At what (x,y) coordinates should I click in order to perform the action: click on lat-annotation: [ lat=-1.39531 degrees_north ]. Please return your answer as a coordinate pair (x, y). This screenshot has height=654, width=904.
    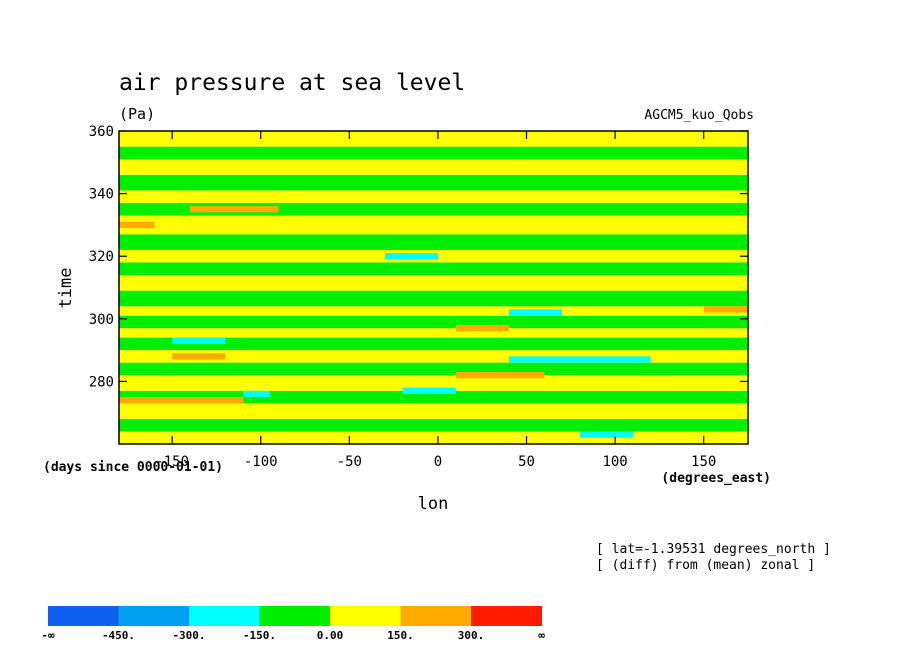
    Looking at the image, I should click on (713, 549).